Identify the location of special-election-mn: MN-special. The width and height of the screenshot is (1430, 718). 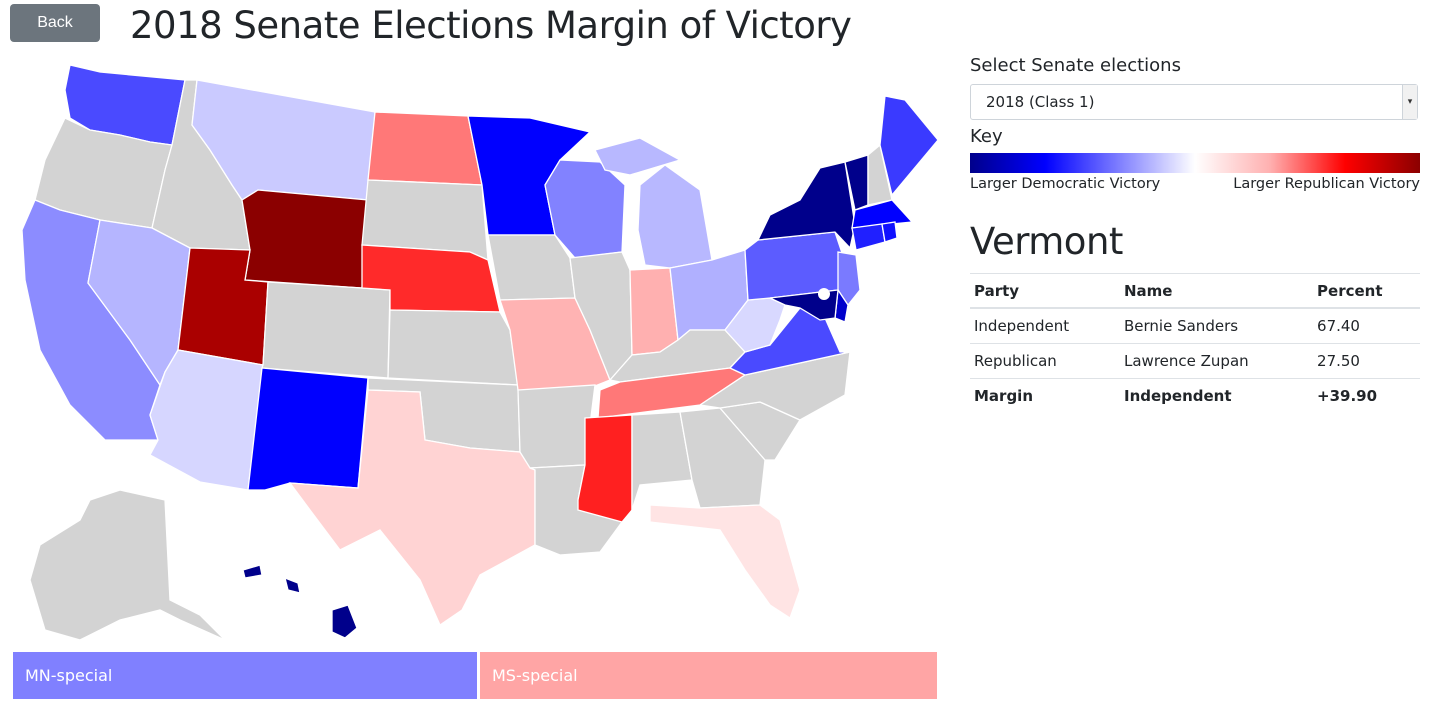
(245, 675).